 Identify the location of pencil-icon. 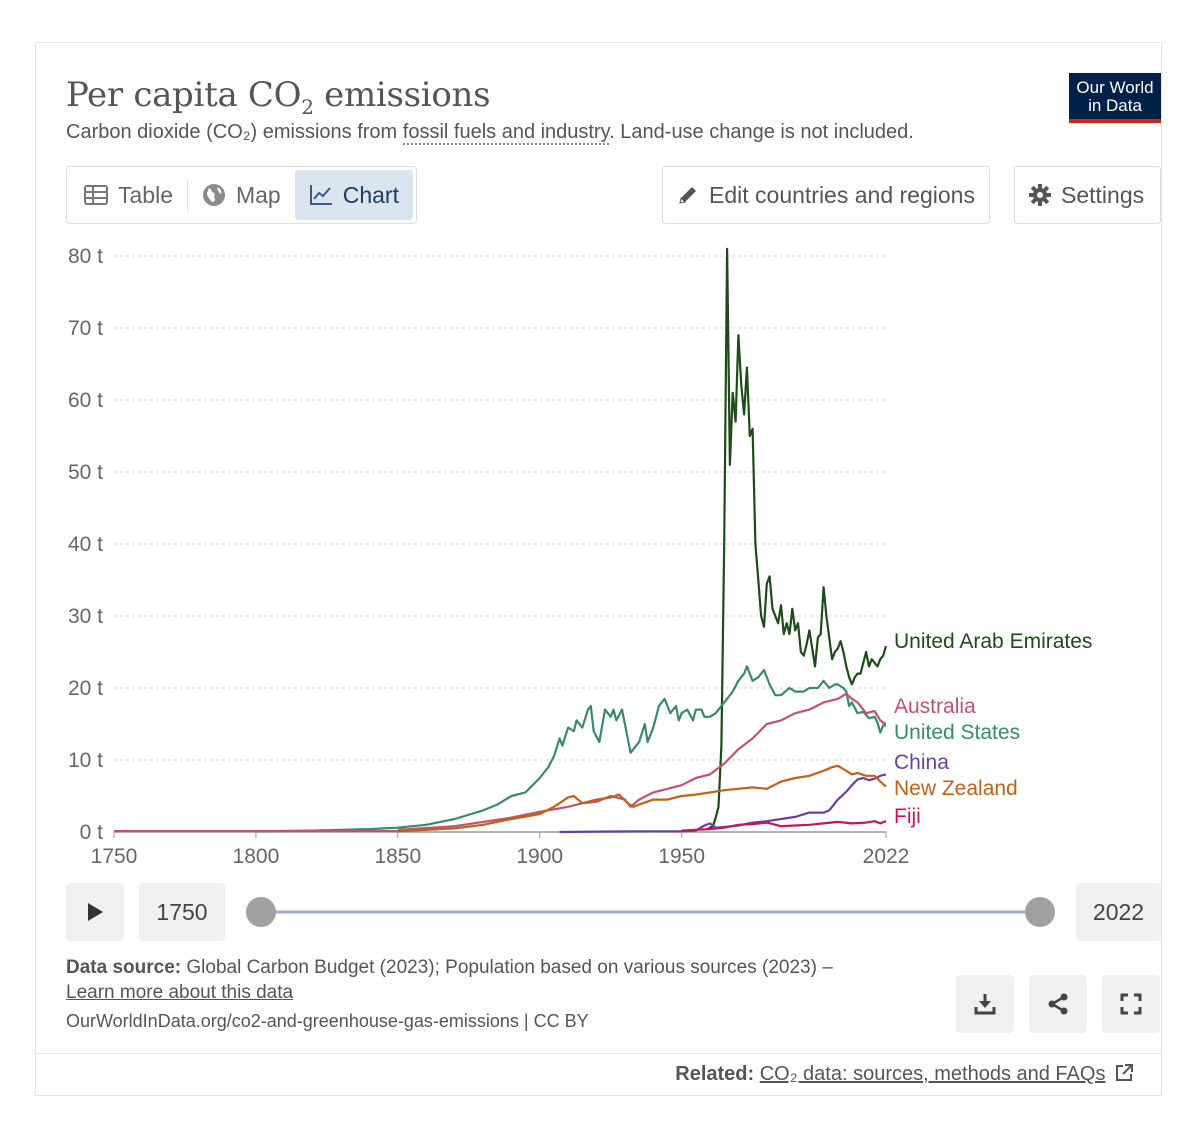
(687, 195).